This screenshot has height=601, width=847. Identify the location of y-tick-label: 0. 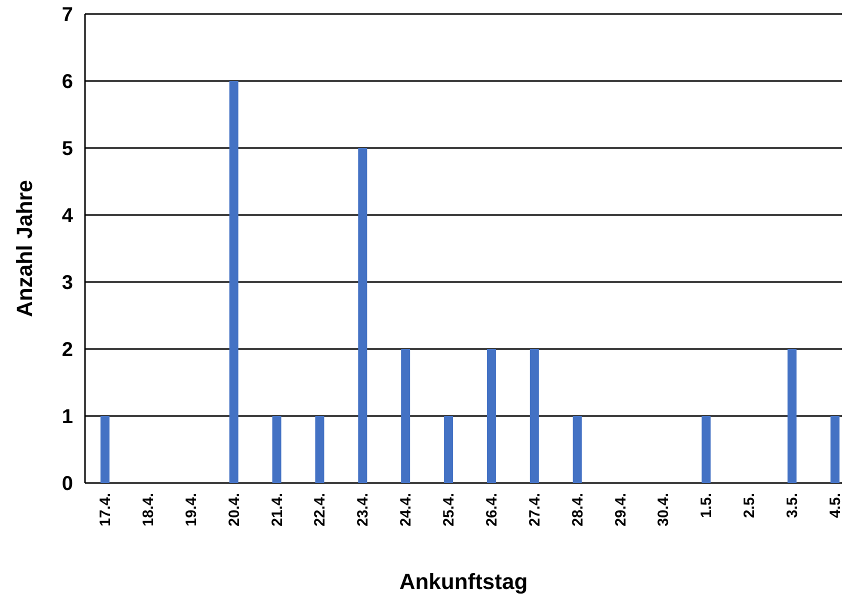
(67, 484).